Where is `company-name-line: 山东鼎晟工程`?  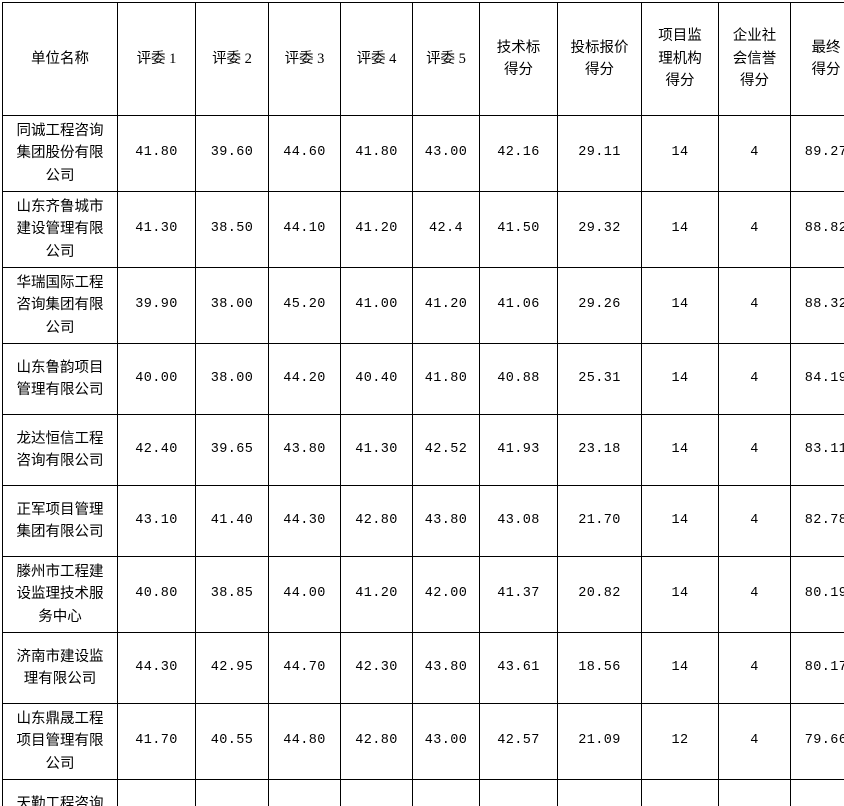 company-name-line: 山东鼎晟工程 is located at coordinates (60, 718).